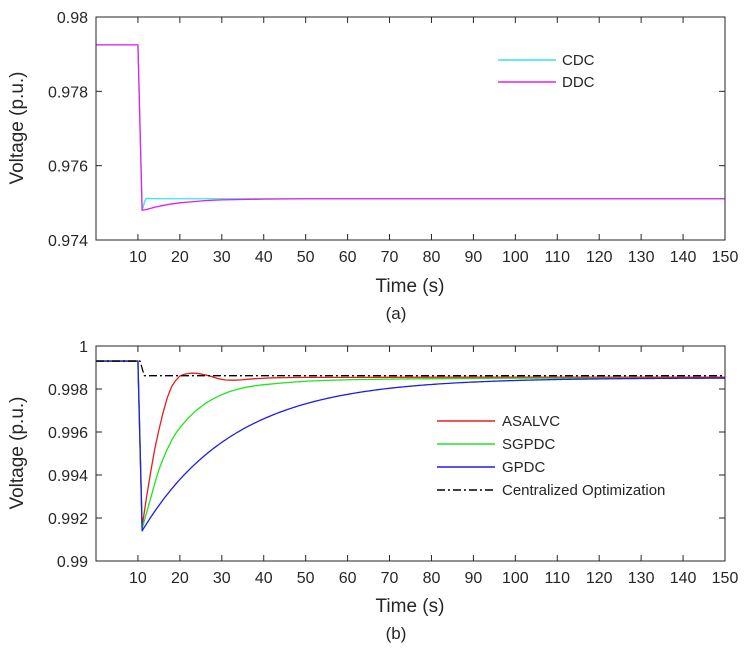 The image size is (748, 650). Describe the element at coordinates (68, 433) in the screenshot. I see `y-tick-label: 0.996` at that location.